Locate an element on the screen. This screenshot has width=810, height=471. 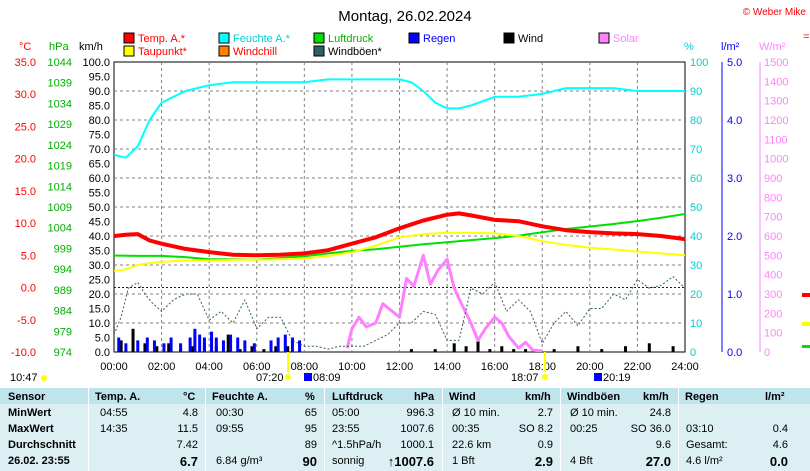
marker-moonrise: 08:09 is located at coordinates (327, 378).